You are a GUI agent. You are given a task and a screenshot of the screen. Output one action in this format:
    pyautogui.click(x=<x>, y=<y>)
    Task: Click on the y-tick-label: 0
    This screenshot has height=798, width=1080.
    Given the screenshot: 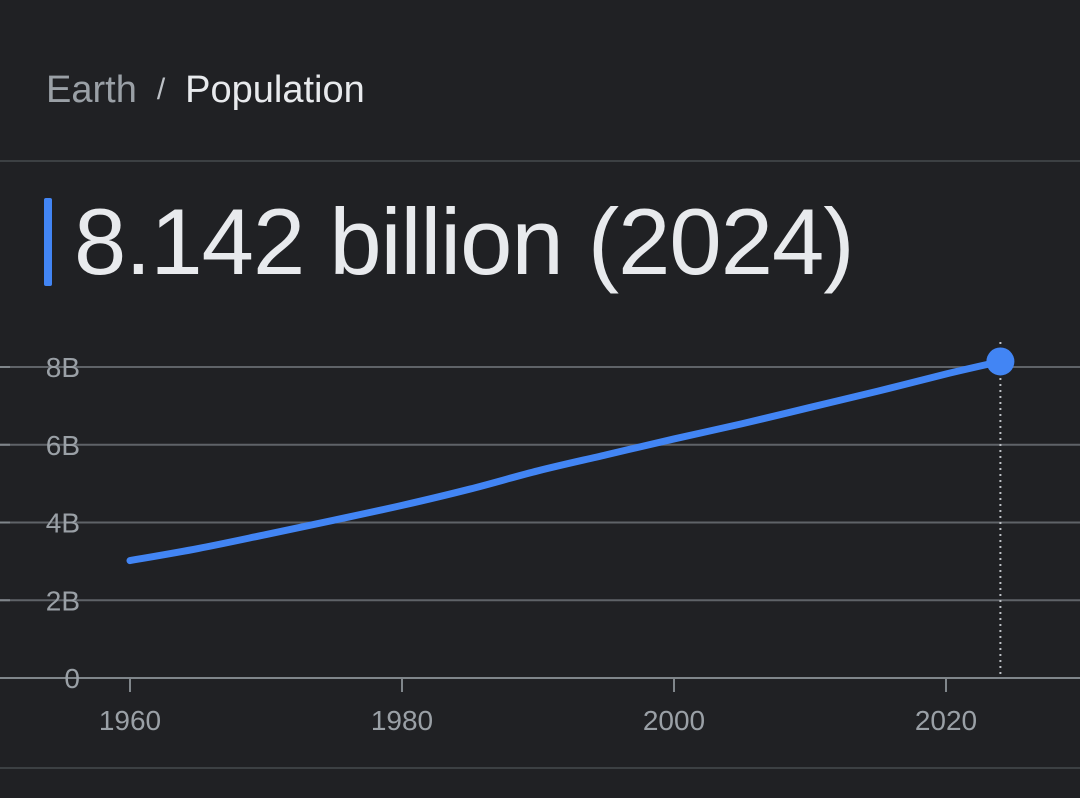 What is the action you would take?
    pyautogui.click(x=72, y=678)
    